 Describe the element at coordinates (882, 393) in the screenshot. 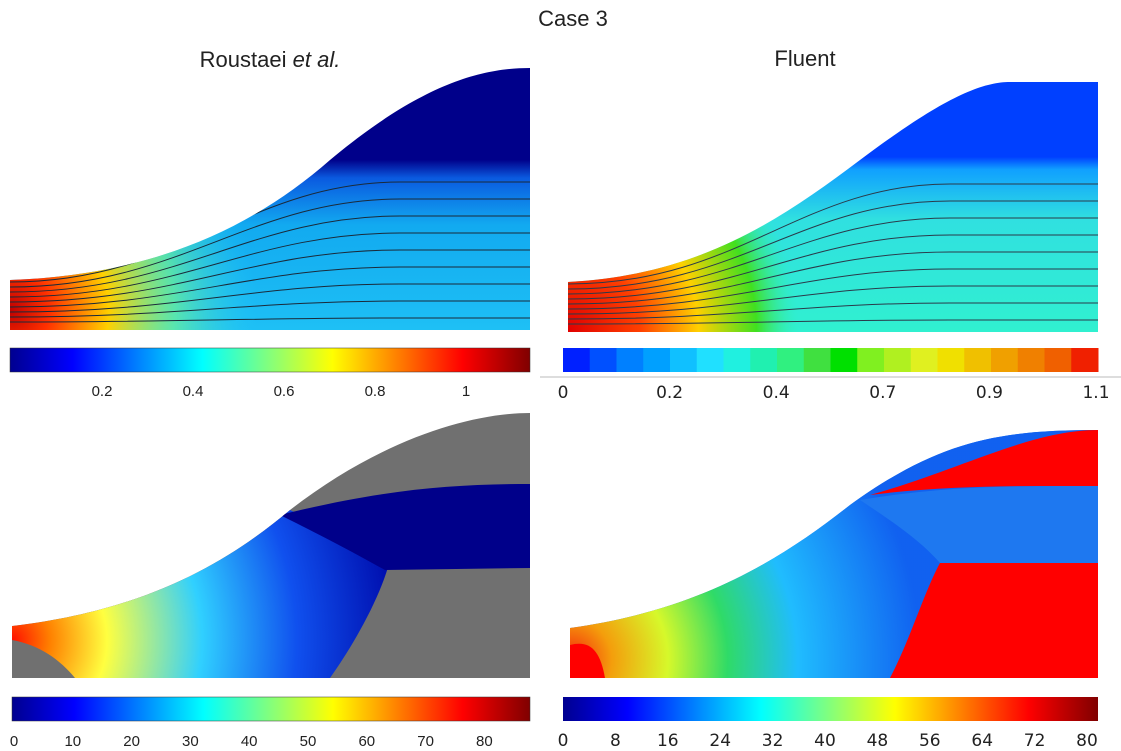

I see `colorbar-tick-label: 0.7` at that location.